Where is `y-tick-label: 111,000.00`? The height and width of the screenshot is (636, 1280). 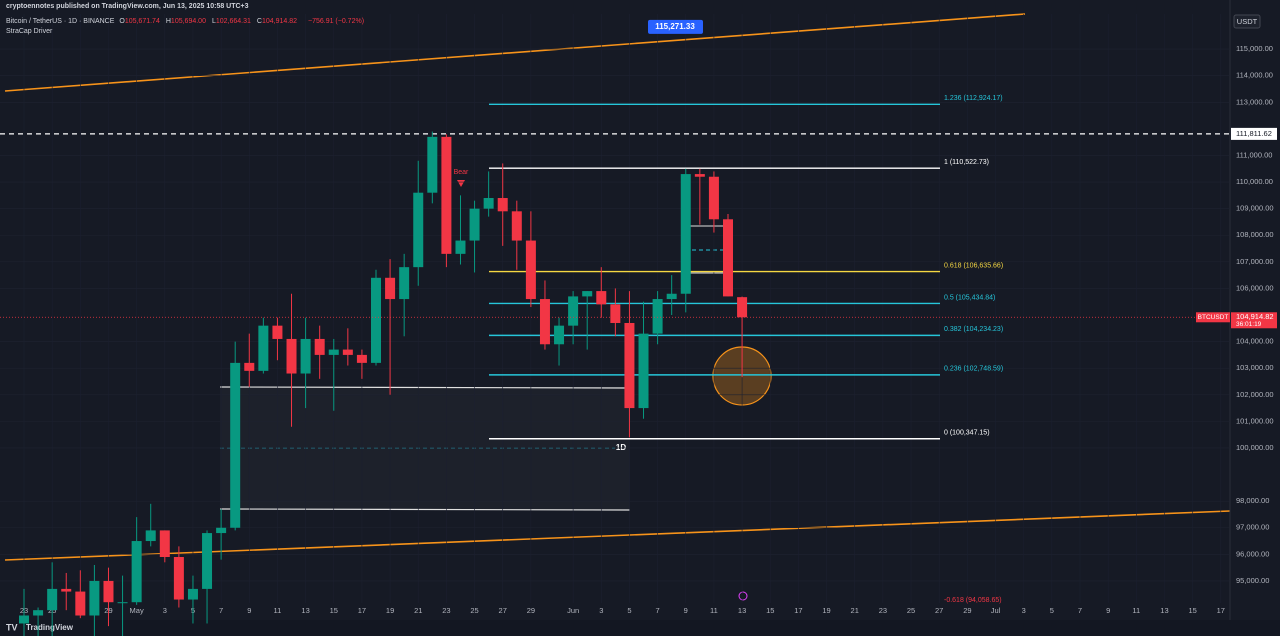
y-tick-label: 111,000.00 is located at coordinates (1254, 154).